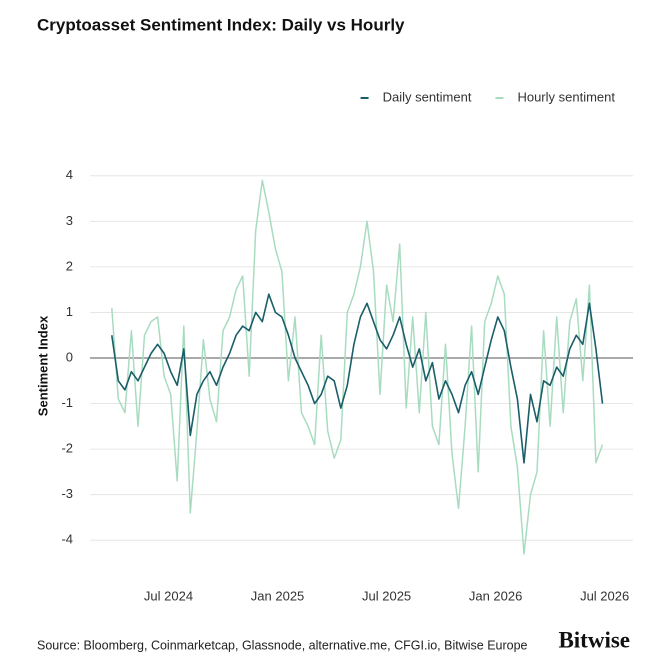 This screenshot has width=671, height=671. Describe the element at coordinates (604, 595) in the screenshot. I see `x-tick-label: Jul 2026` at that location.